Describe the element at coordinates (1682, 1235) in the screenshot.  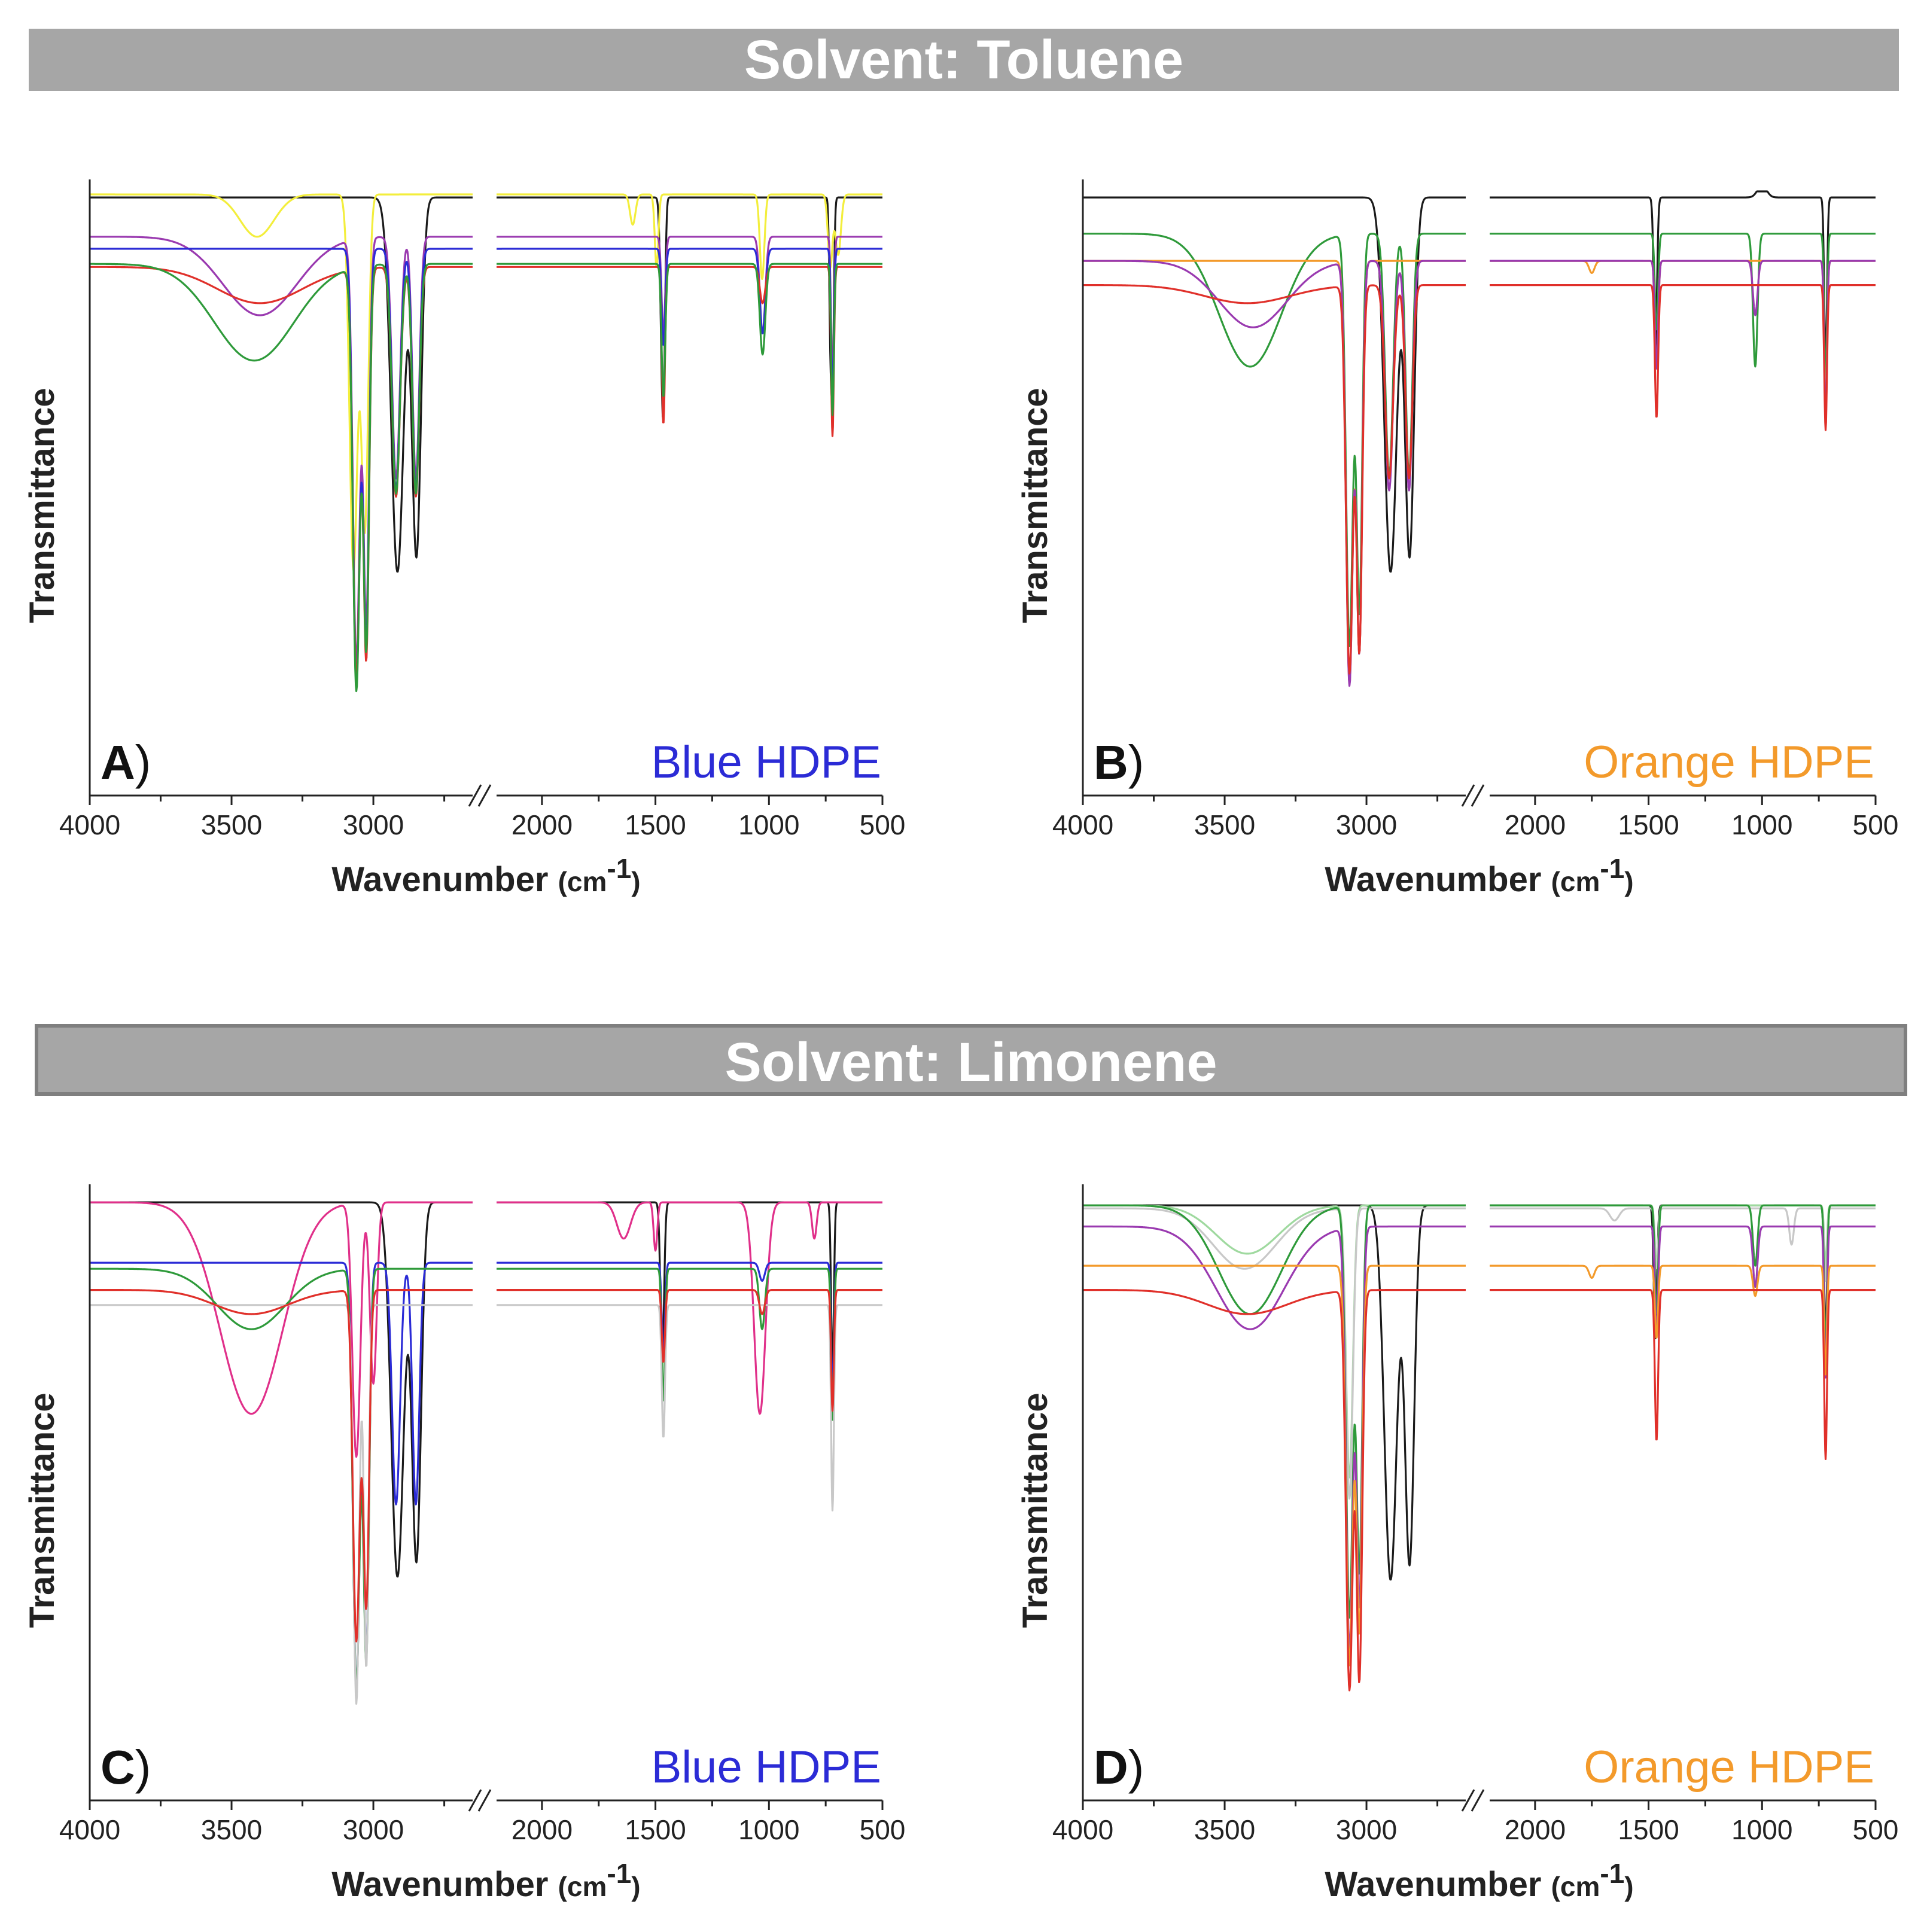
I see `series-line-light_green-low` at that location.